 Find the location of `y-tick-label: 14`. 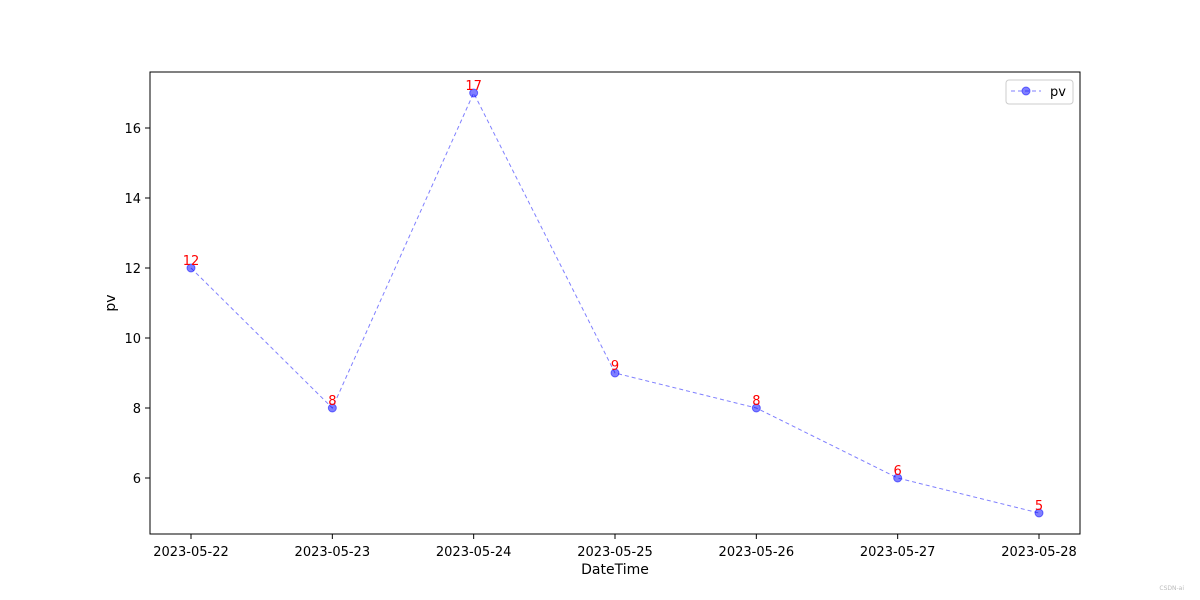

y-tick-label: 14 is located at coordinates (132, 199).